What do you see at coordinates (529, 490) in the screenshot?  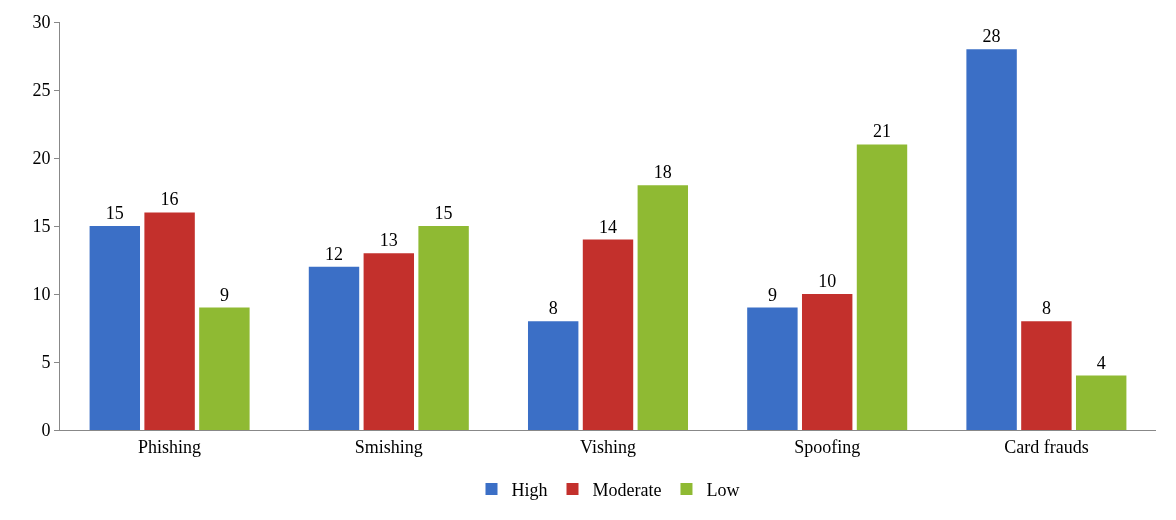 I see `legend-label: High` at bounding box center [529, 490].